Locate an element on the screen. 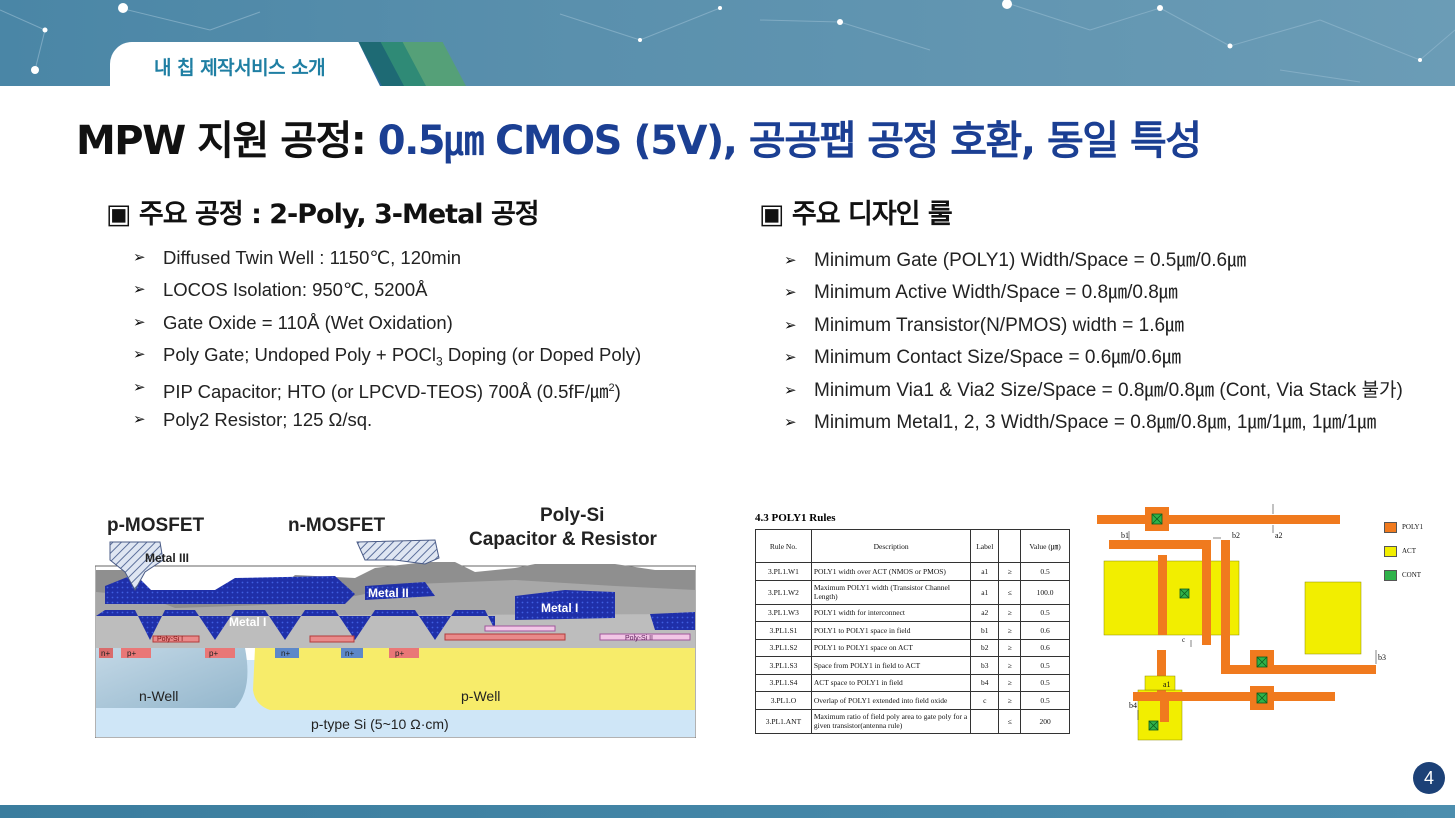 This screenshot has width=1455, height=818. table-cell: 3.PL1.S1 is located at coordinates (783, 630).